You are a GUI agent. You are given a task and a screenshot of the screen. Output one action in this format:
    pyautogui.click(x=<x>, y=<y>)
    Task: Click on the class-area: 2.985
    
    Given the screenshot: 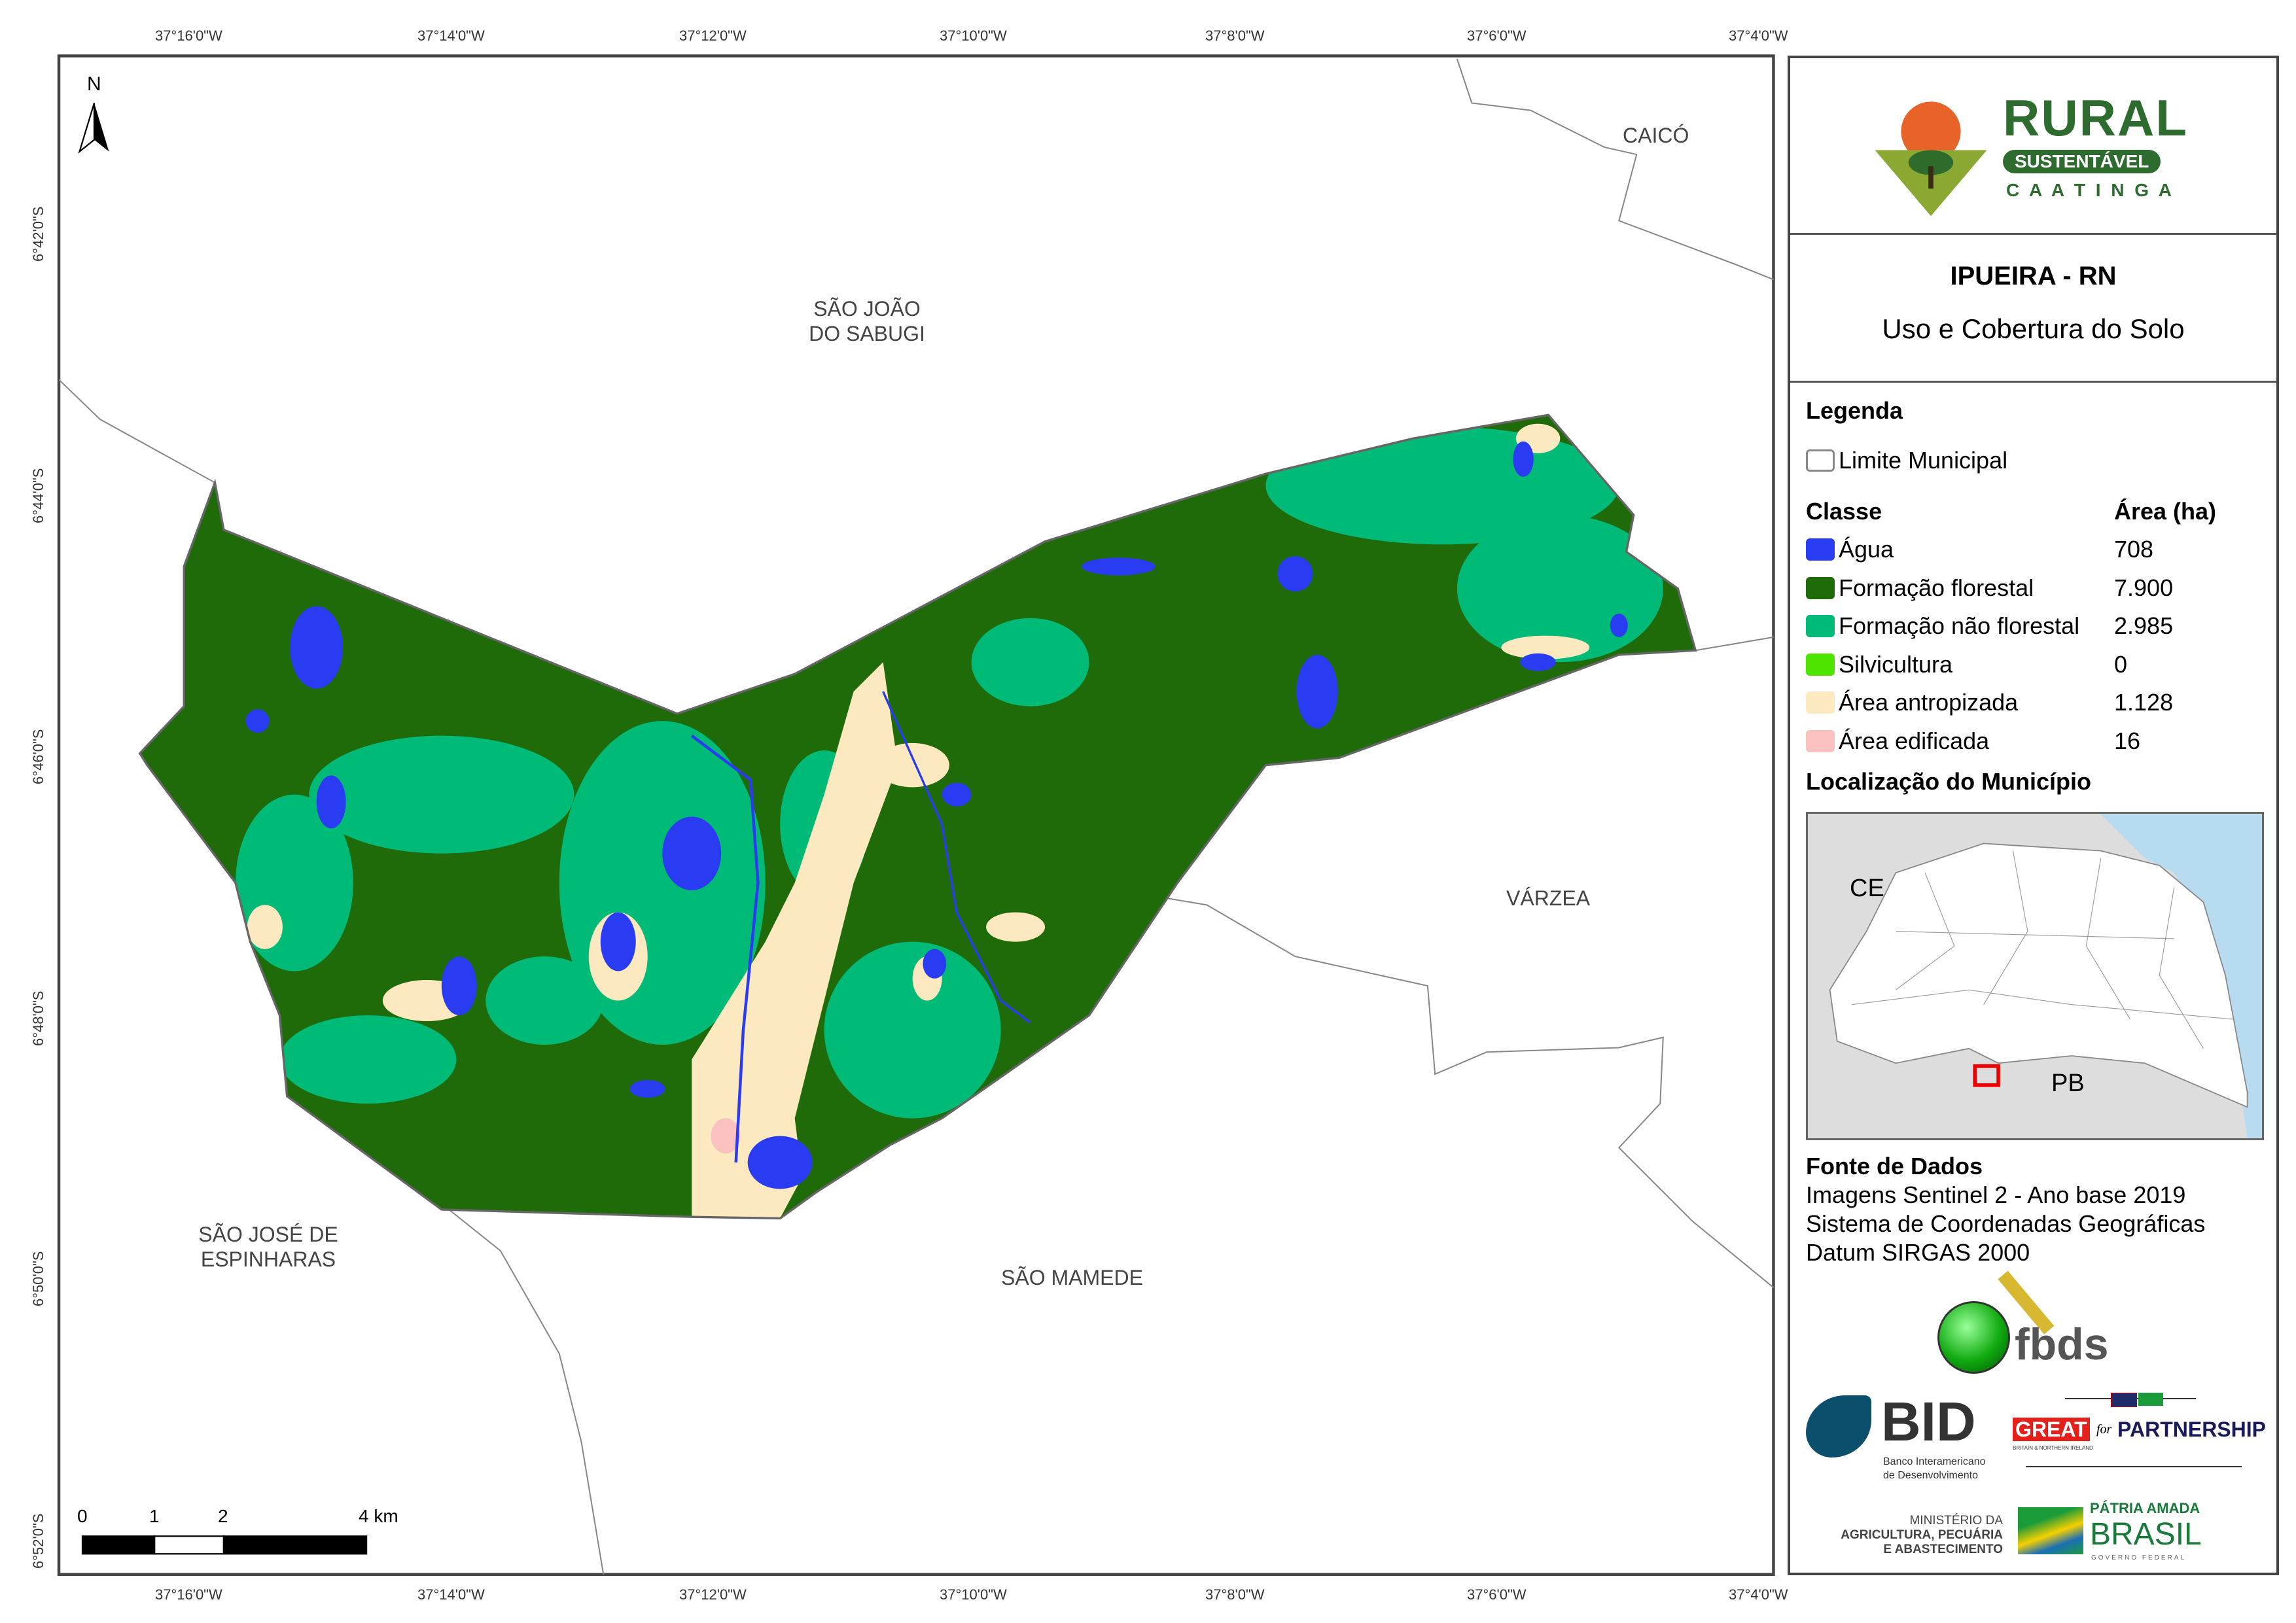 What is the action you would take?
    pyautogui.click(x=2144, y=626)
    